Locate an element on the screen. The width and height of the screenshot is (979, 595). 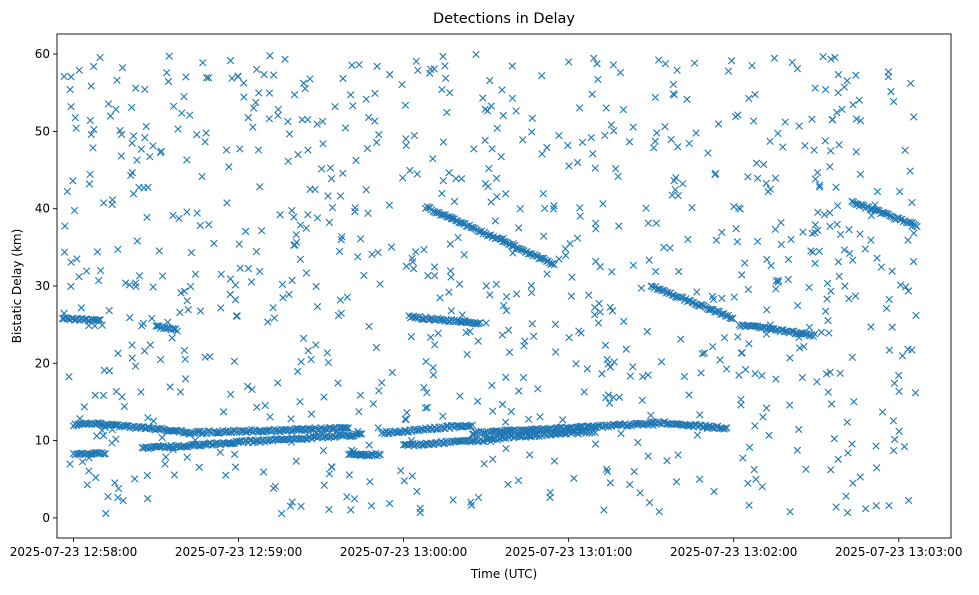
y-axis-label: Bistatic Delay (km) is located at coordinates (17, 286).